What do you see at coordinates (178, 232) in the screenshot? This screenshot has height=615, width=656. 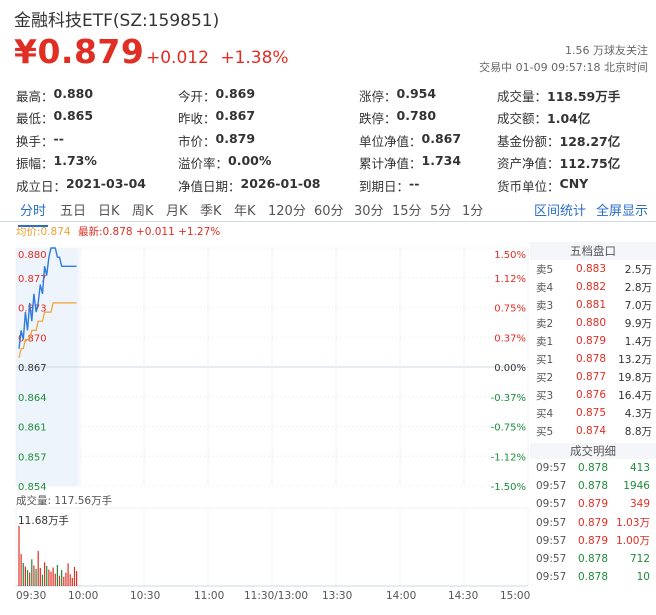 I see `last-change: +0.011 +1.27%` at bounding box center [178, 232].